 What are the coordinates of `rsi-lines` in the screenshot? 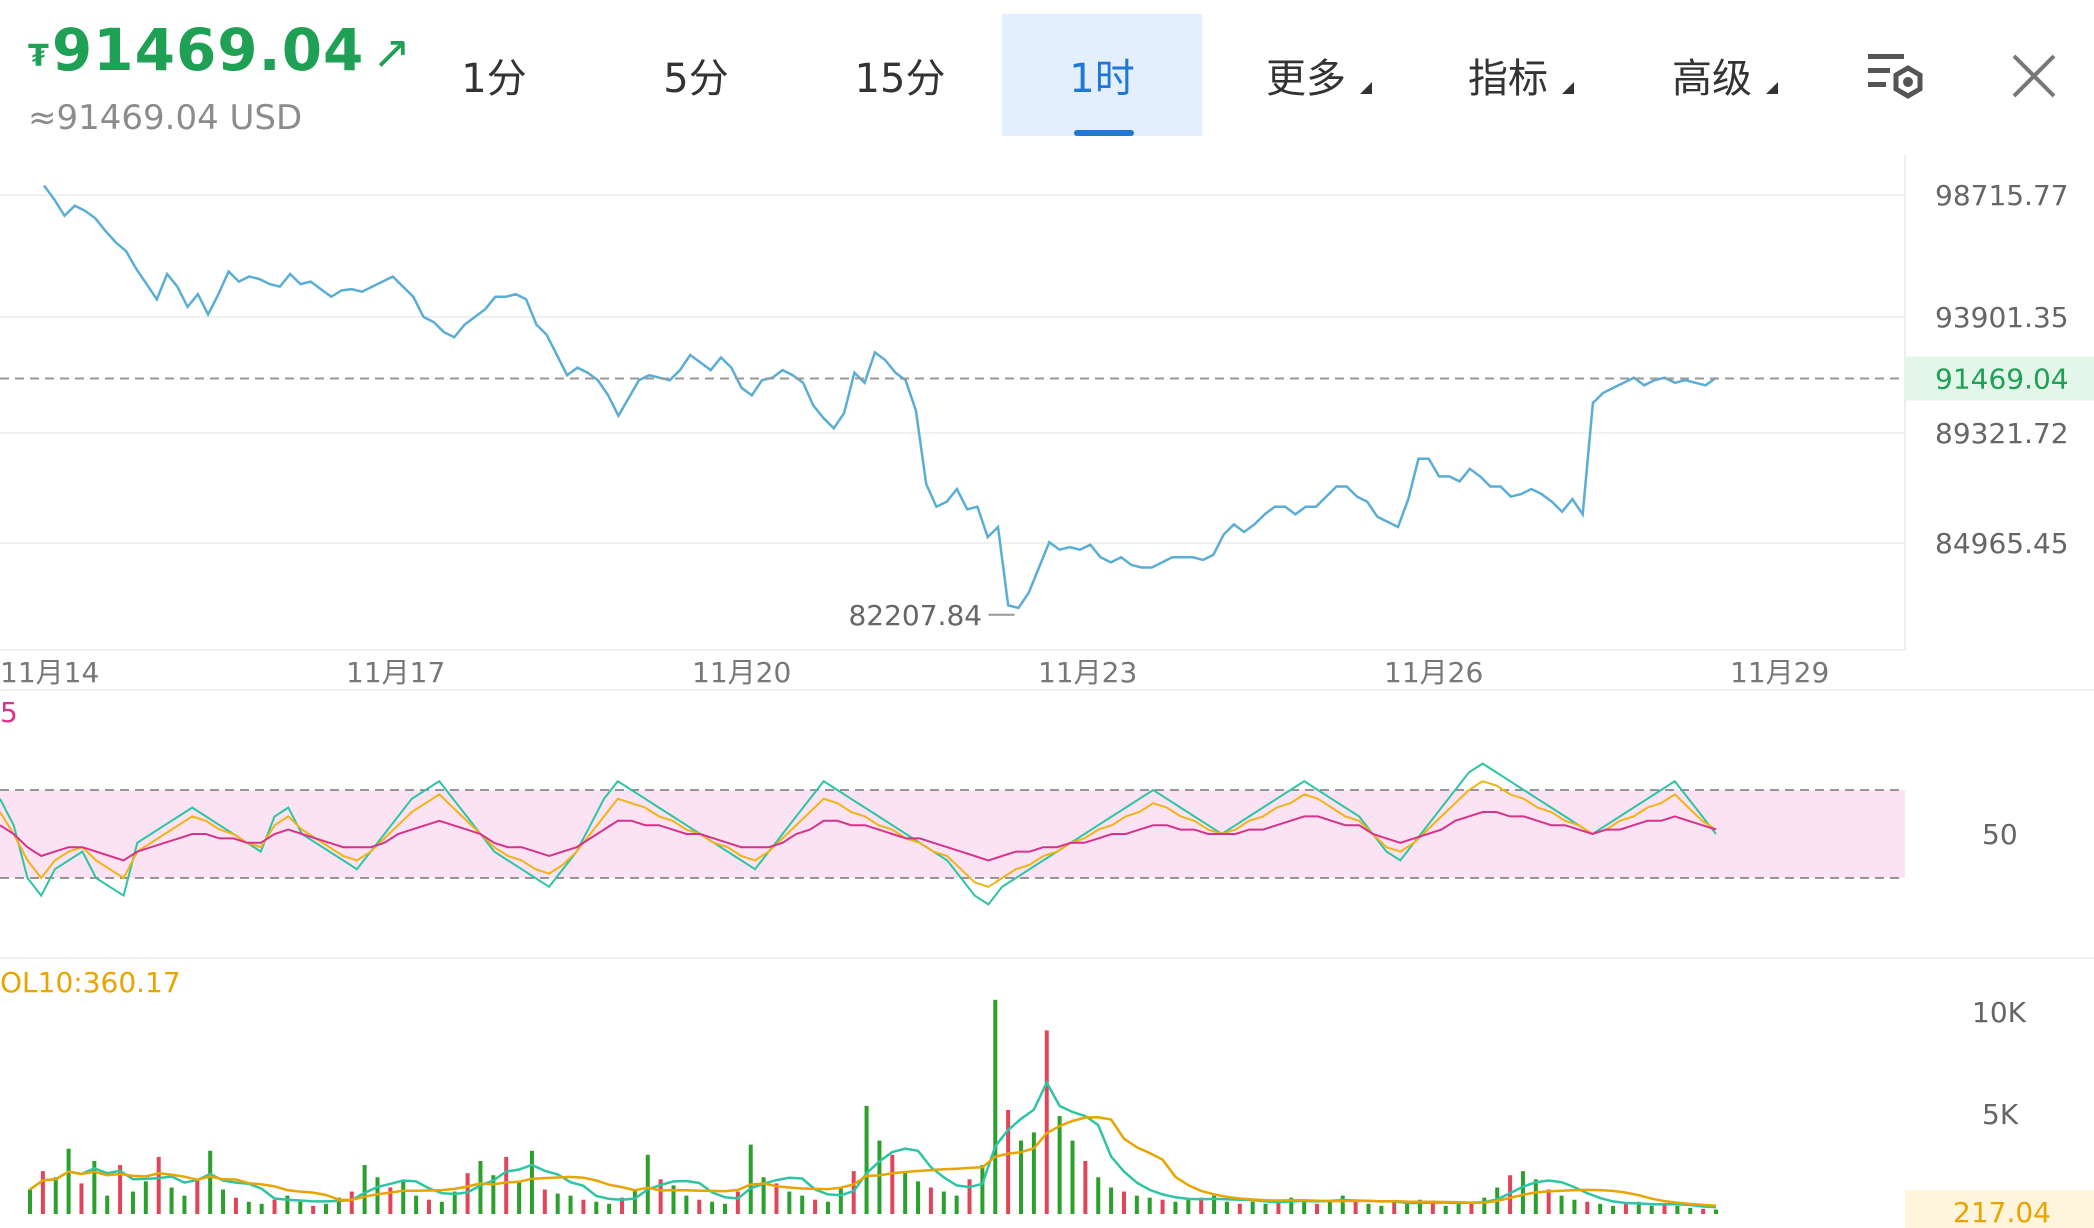 It's located at (858, 834).